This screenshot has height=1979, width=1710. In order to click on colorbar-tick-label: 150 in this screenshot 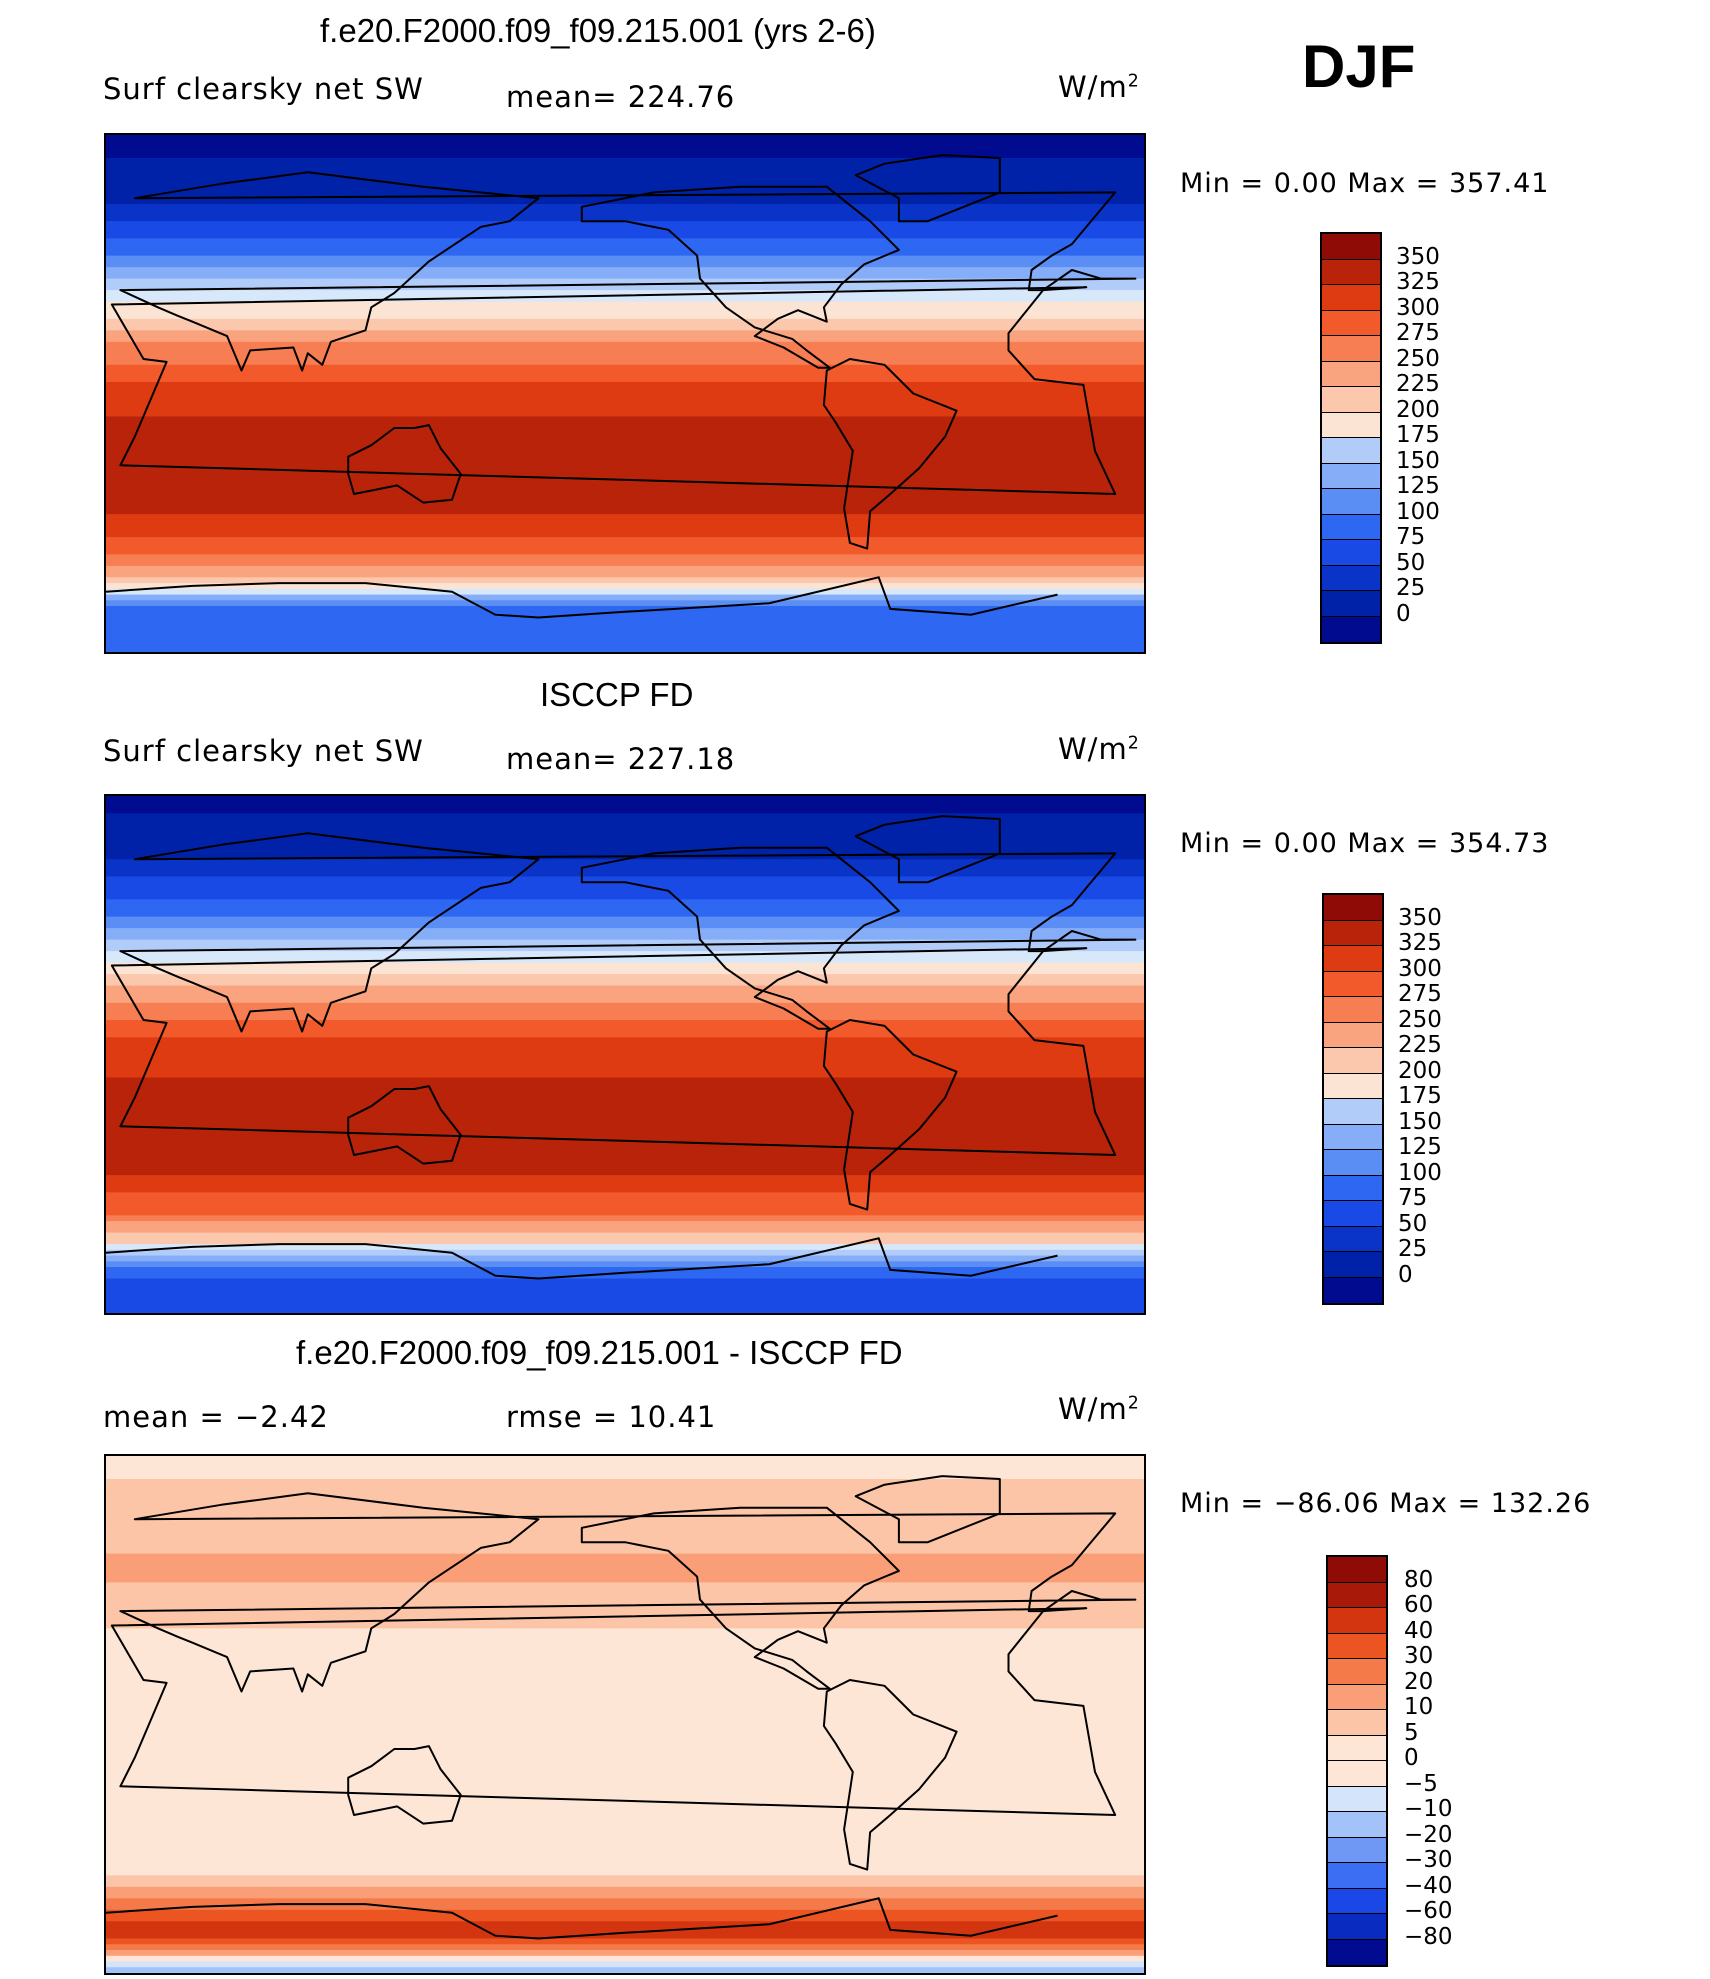, I will do `click(1418, 460)`.